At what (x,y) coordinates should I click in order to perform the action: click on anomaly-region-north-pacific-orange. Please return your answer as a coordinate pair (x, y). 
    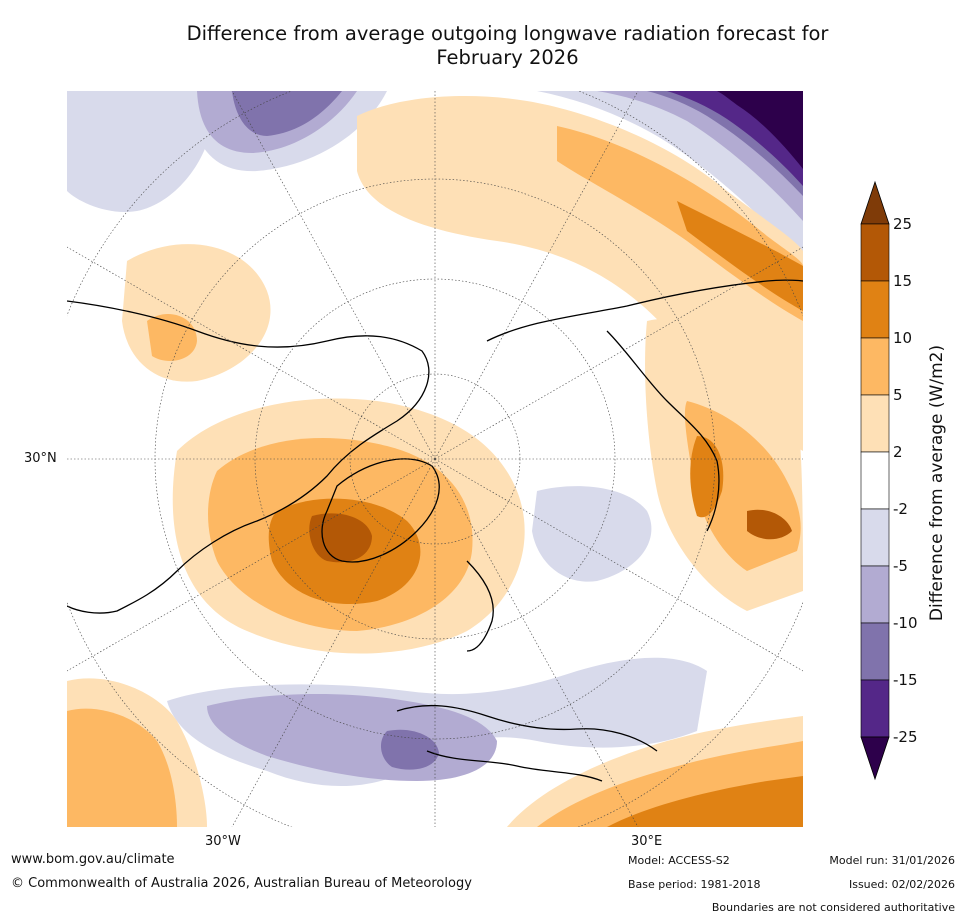
    Looking at the image, I should click on (680, 223).